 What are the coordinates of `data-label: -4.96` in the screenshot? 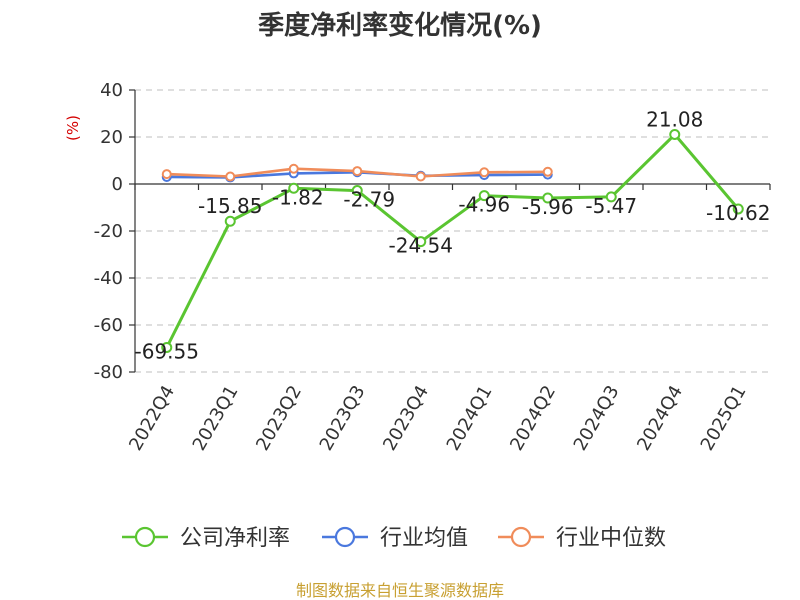 It's located at (484, 205).